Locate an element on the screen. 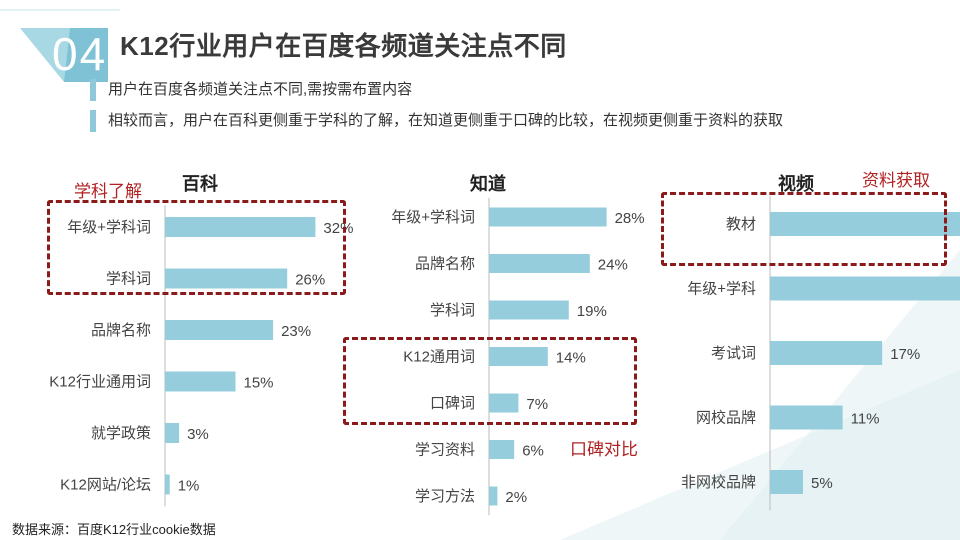  value-label: 15% is located at coordinates (259, 383).